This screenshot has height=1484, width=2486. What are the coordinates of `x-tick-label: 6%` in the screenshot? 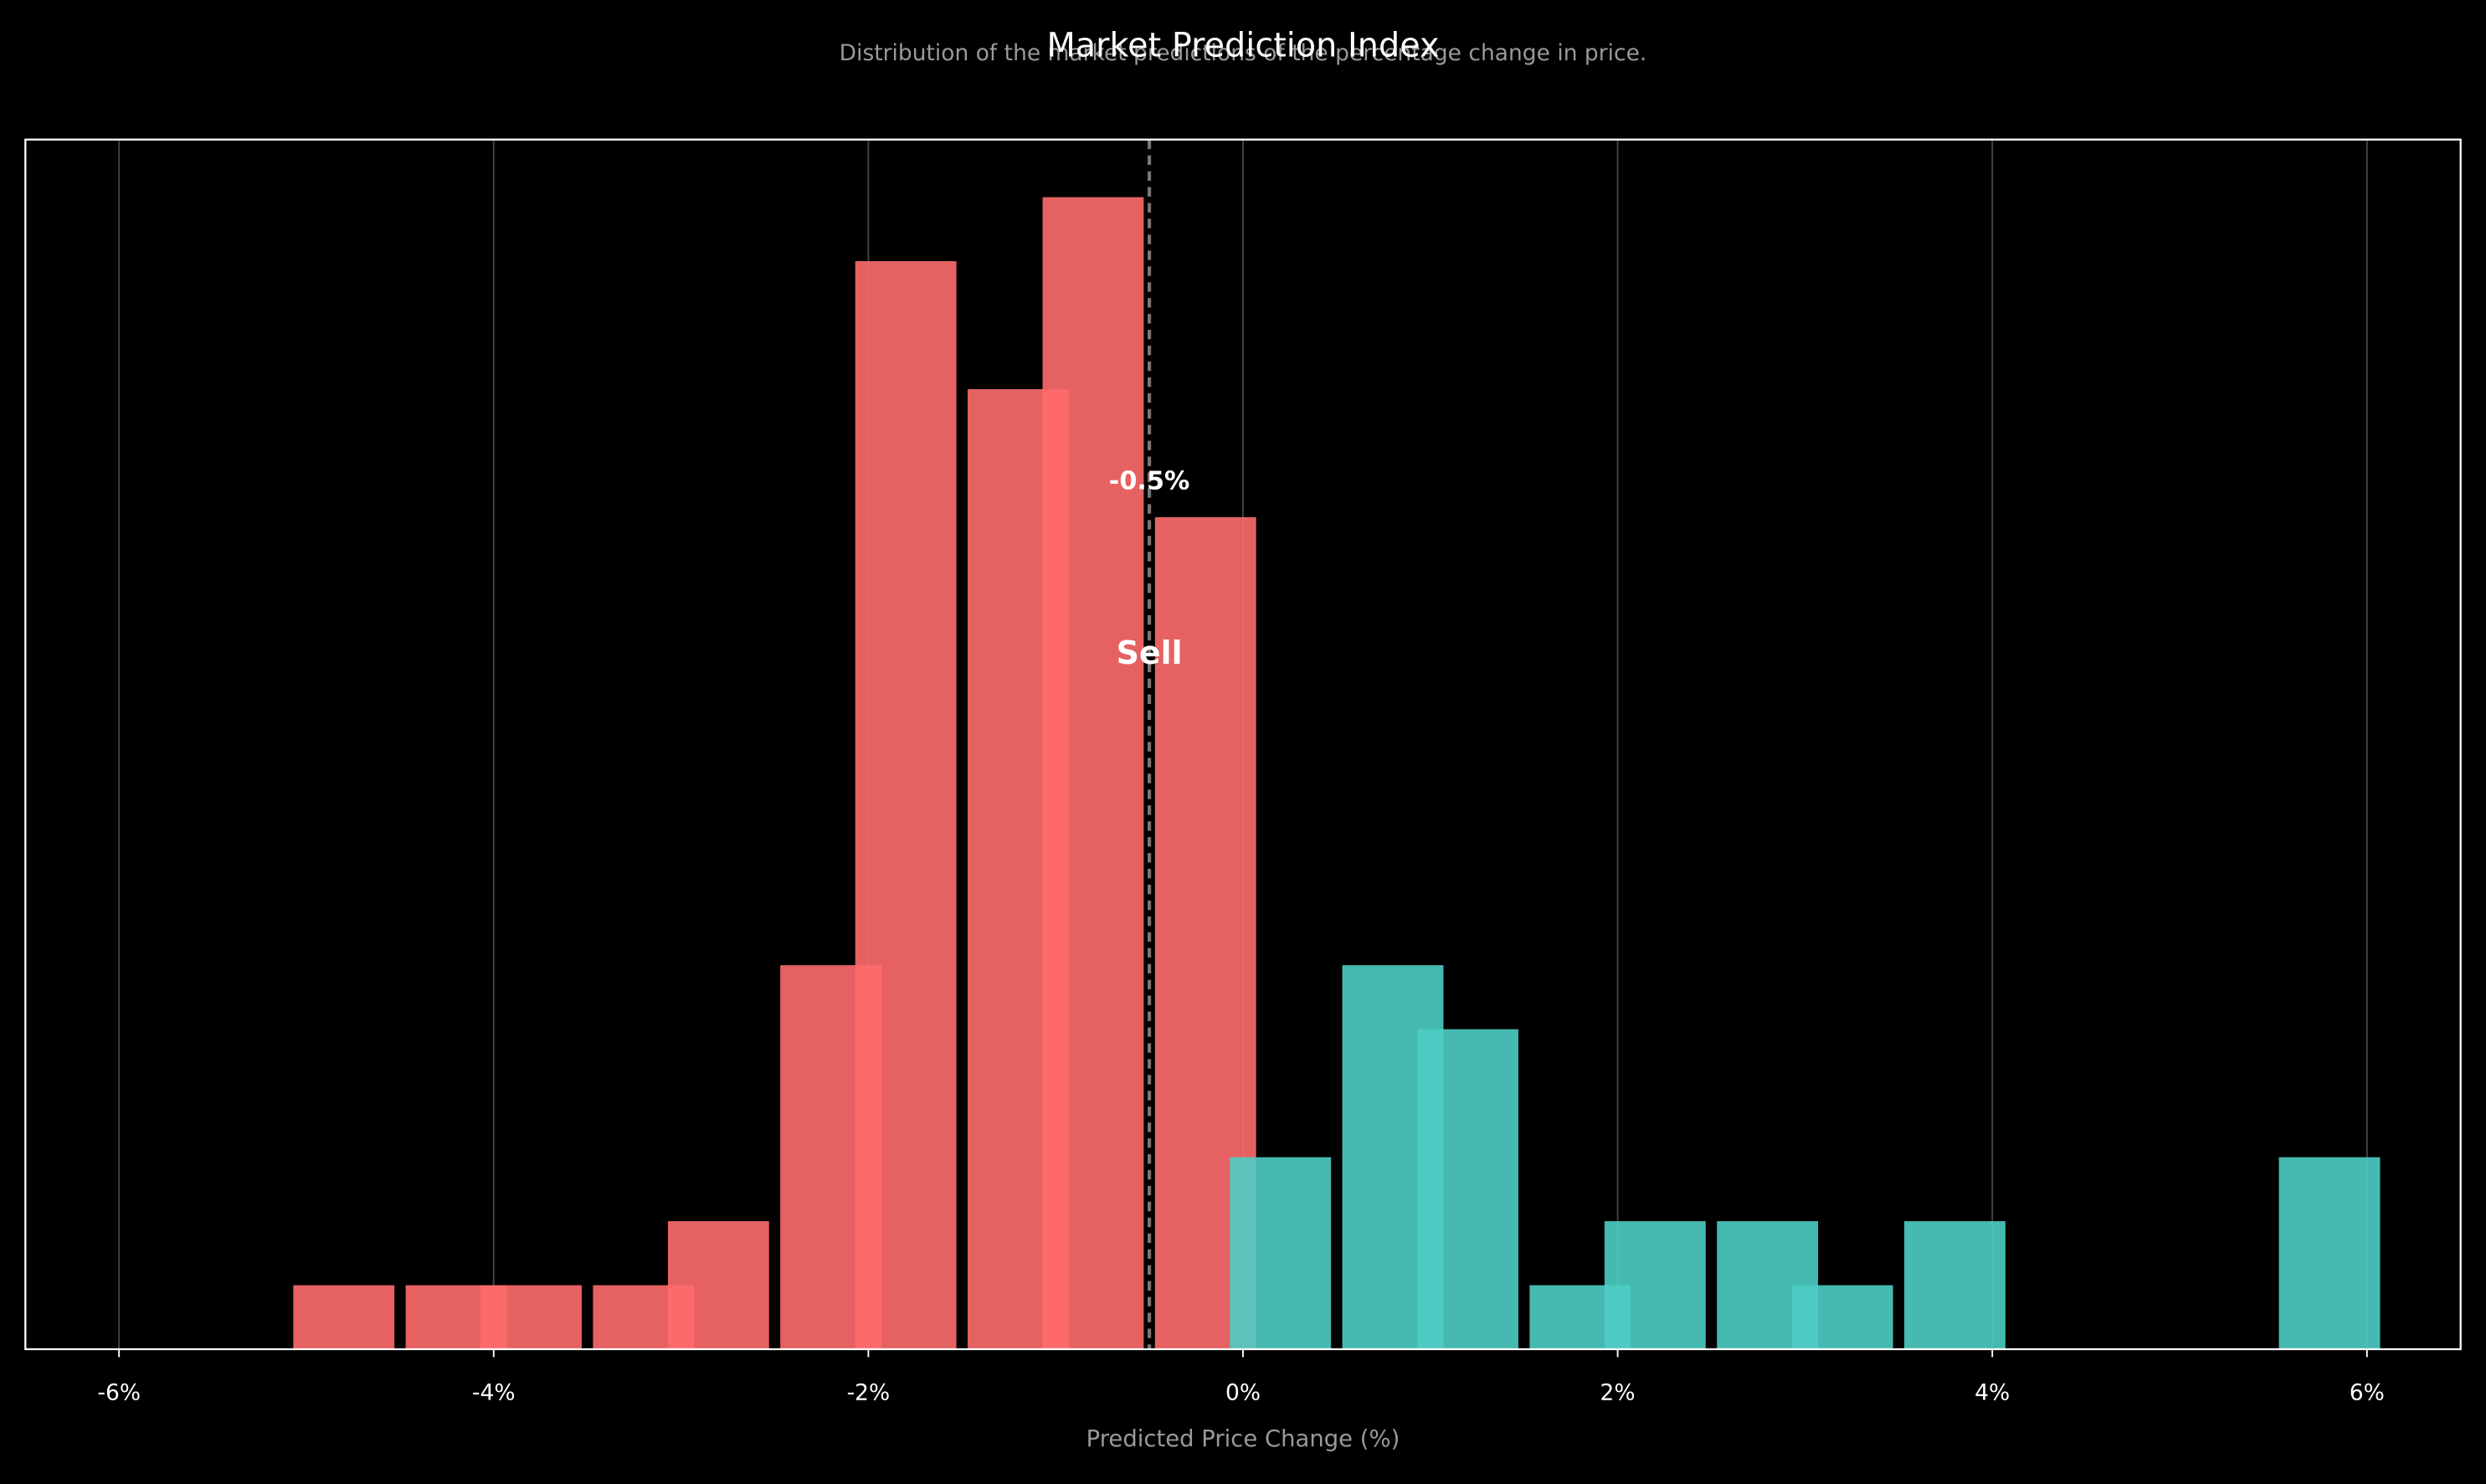 It's located at (2367, 1392).